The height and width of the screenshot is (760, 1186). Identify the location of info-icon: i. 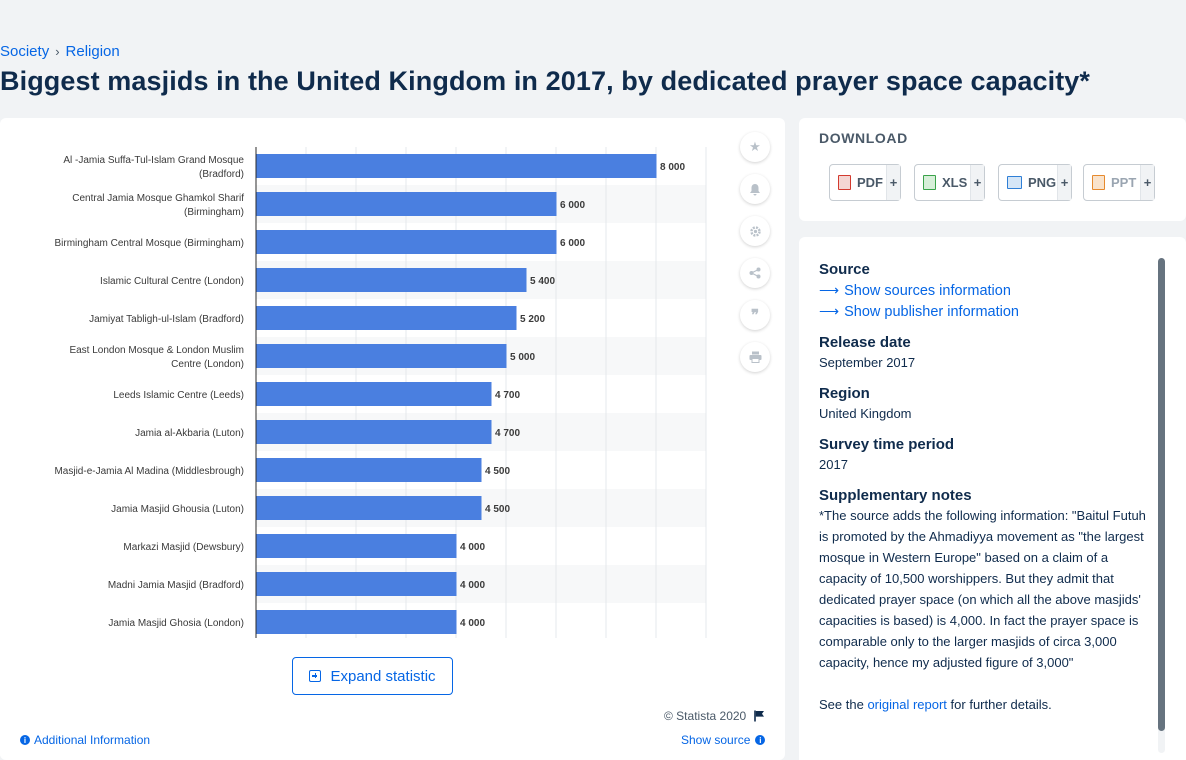
(25, 740).